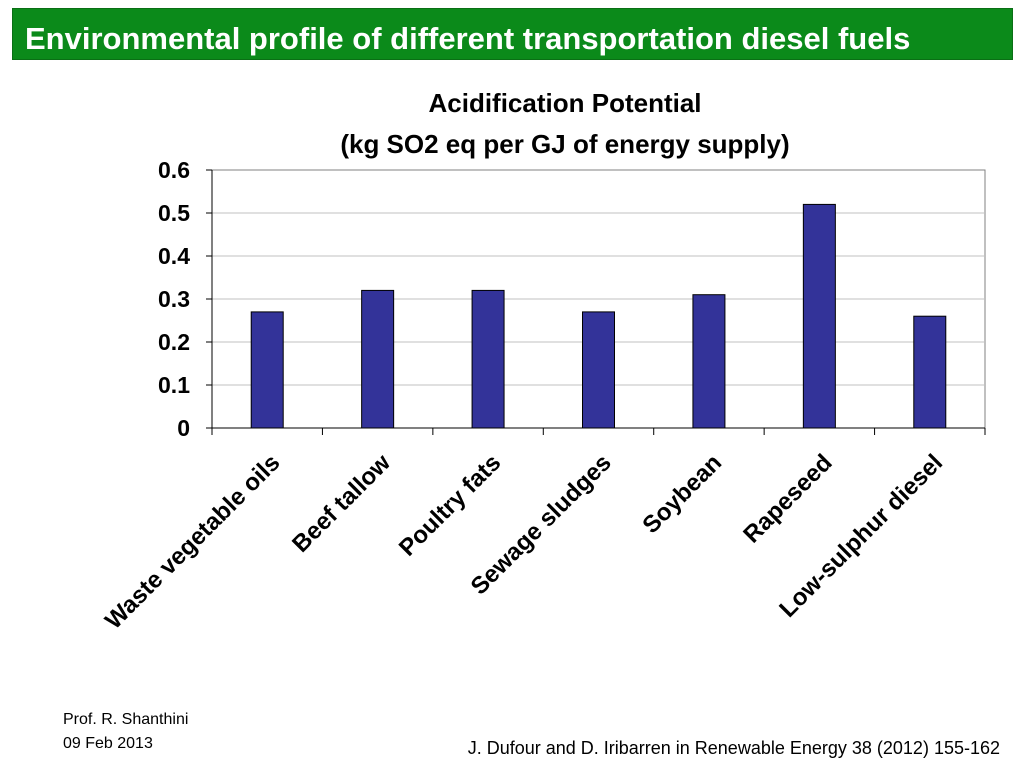 The height and width of the screenshot is (768, 1024). What do you see at coordinates (682, 494) in the screenshot?
I see `category-label: Soybean` at bounding box center [682, 494].